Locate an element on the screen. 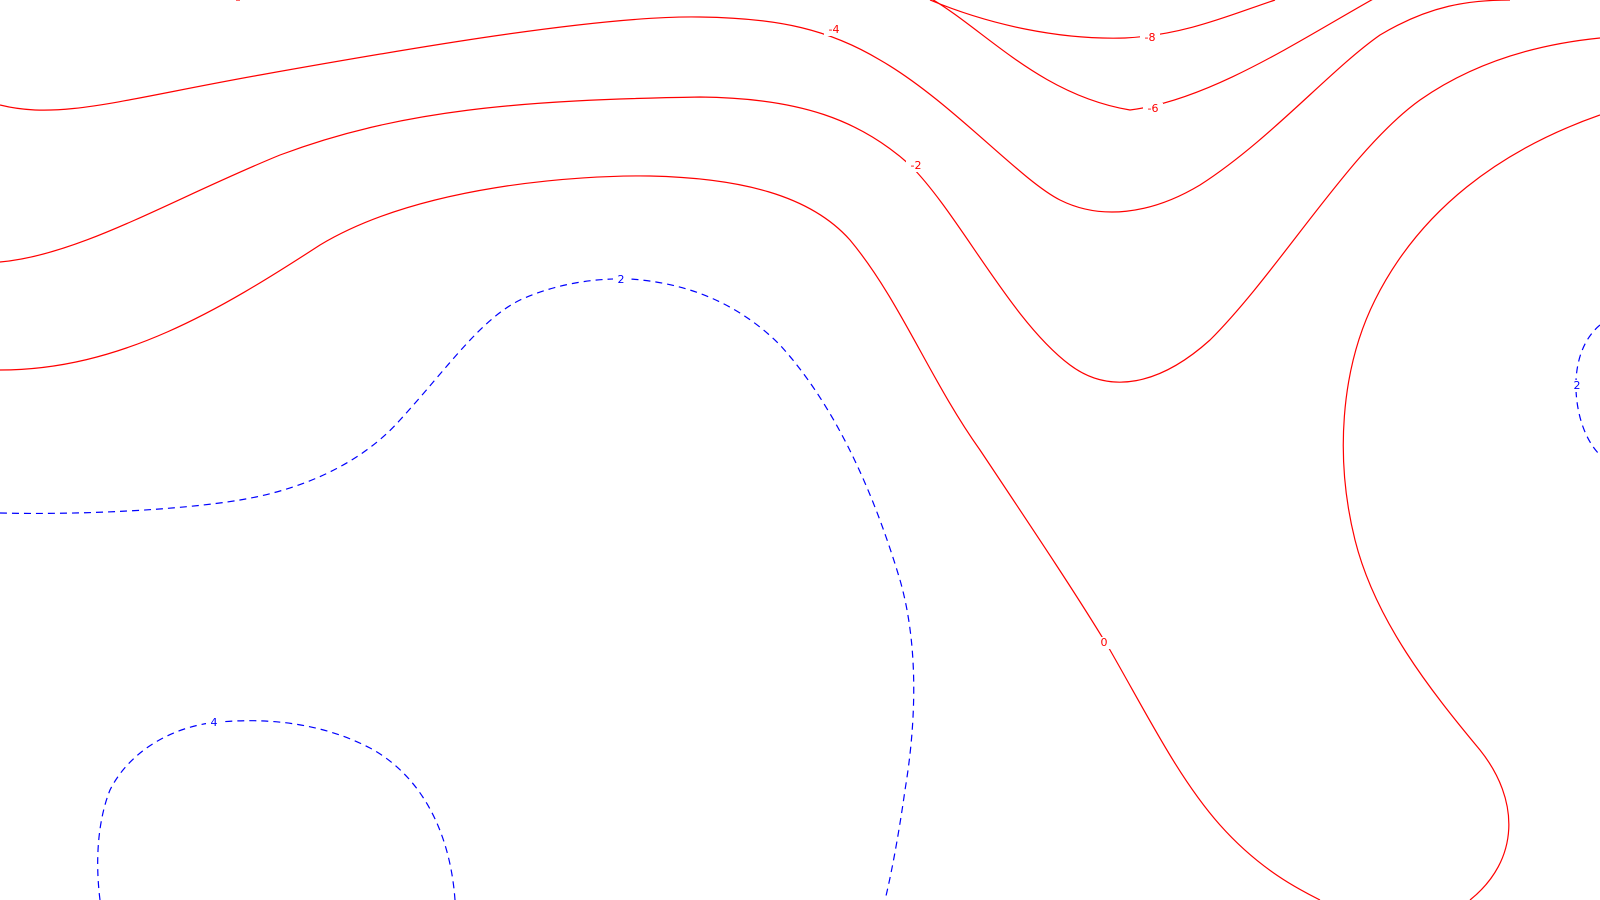 The height and width of the screenshot is (900, 1600). label-zero: 0 is located at coordinates (1104, 642).